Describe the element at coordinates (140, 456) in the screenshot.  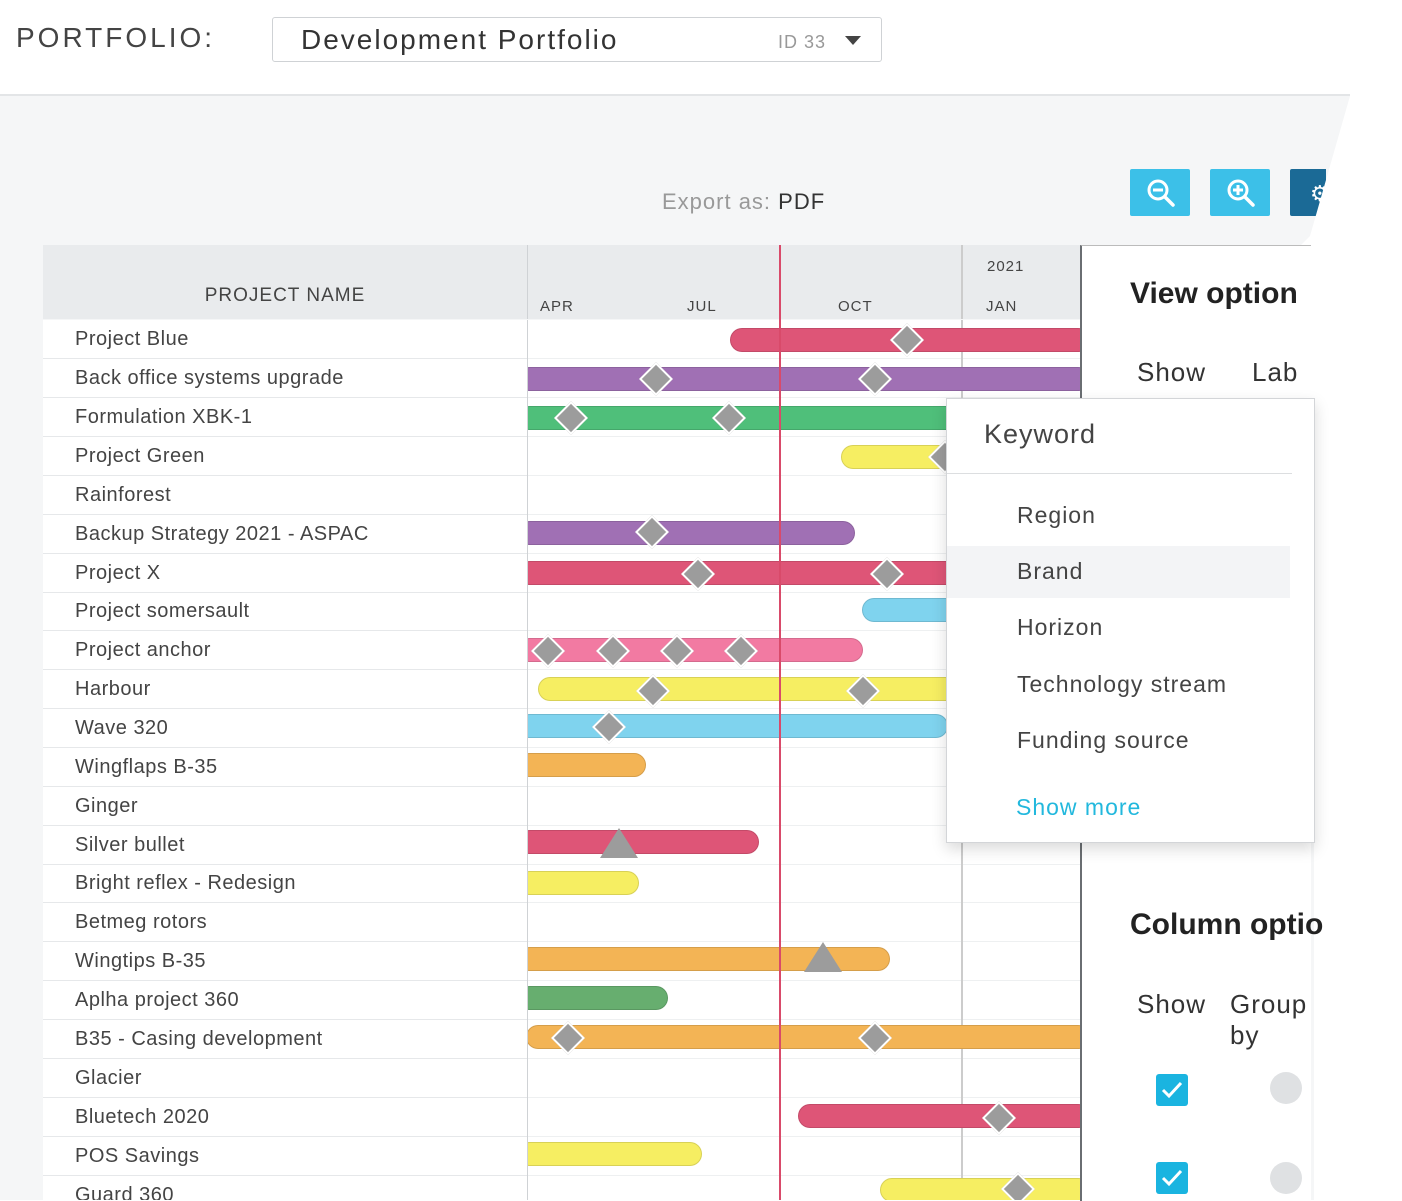
I see `project-name: Project Green` at that location.